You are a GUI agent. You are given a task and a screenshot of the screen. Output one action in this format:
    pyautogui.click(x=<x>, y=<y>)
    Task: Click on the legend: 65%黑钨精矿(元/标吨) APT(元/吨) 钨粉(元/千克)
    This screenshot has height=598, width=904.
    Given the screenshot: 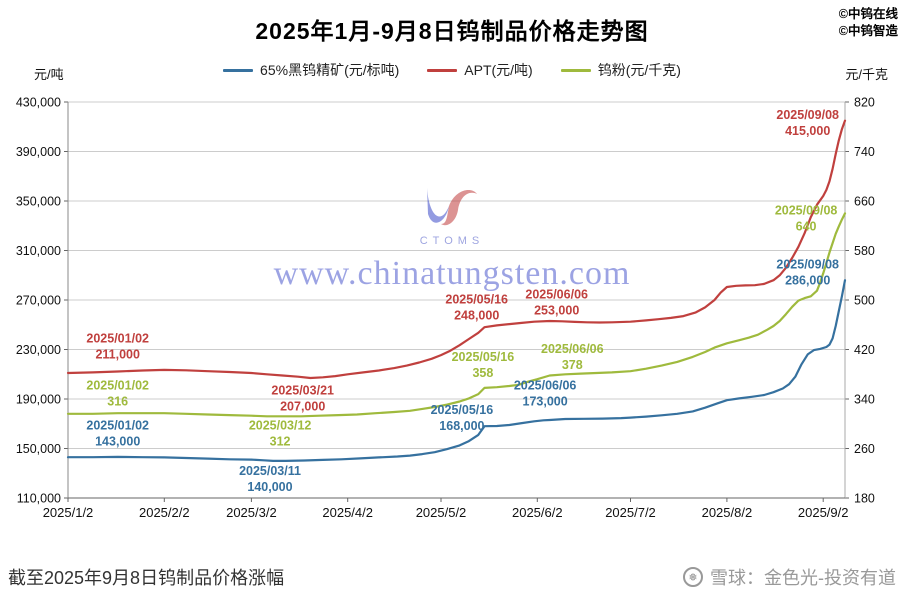 What is the action you would take?
    pyautogui.click(x=452, y=70)
    